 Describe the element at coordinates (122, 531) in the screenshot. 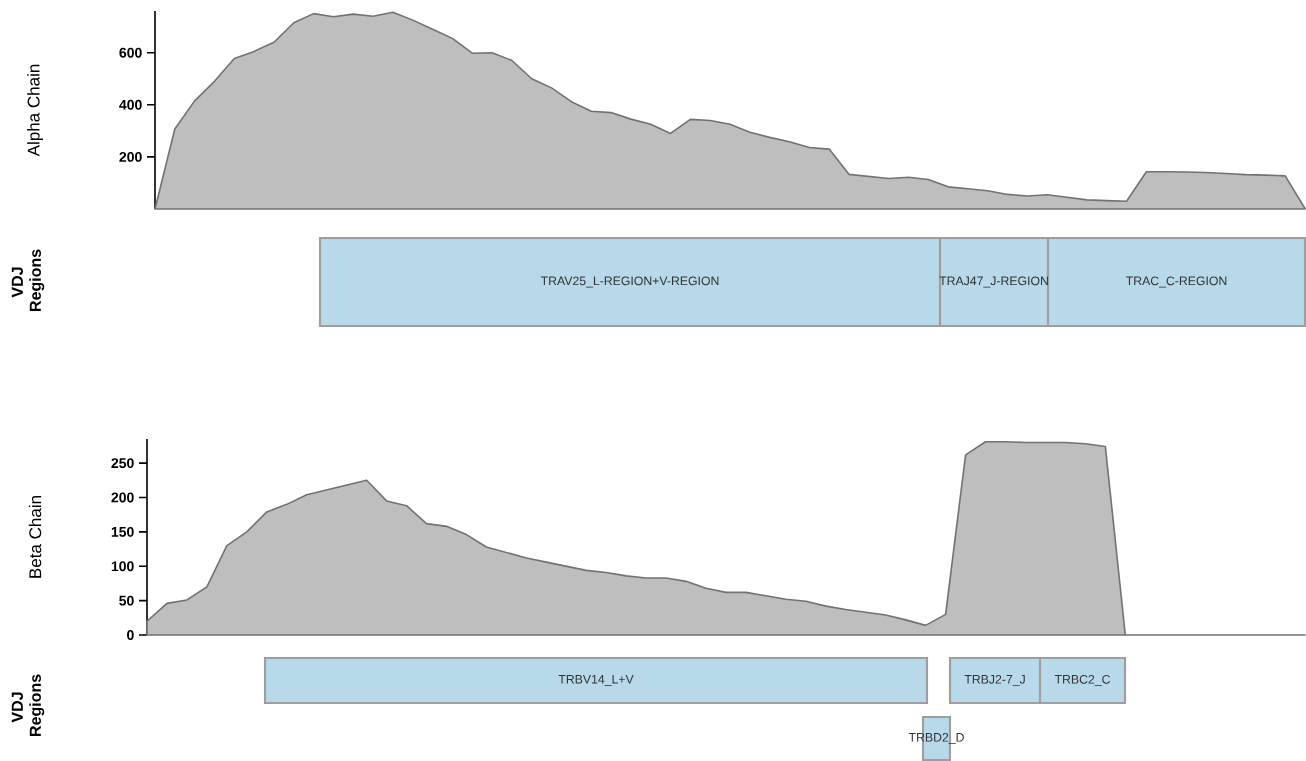

I see `y-tick-label: 150` at that location.